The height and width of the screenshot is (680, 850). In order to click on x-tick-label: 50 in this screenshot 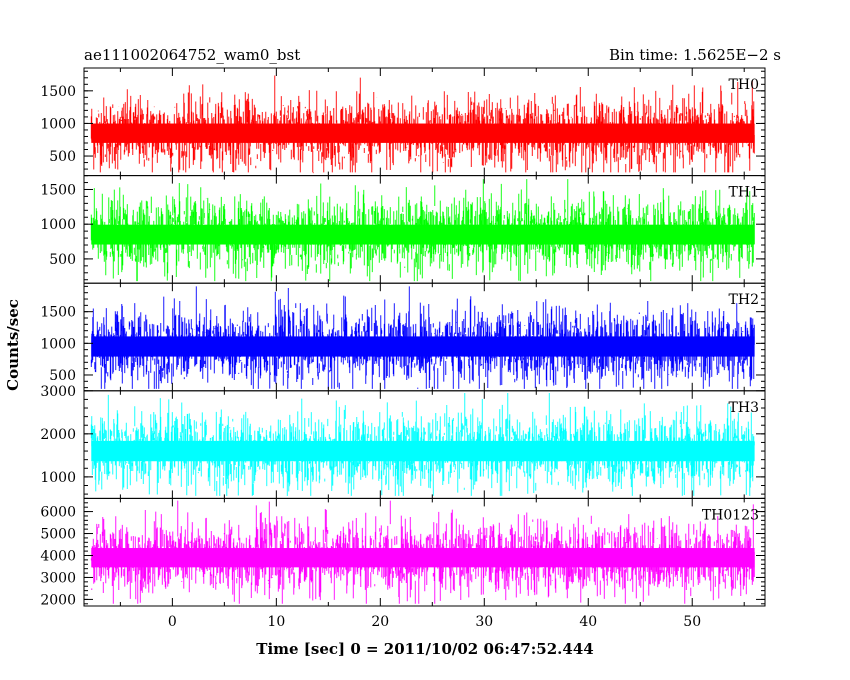, I will do `click(692, 622)`.